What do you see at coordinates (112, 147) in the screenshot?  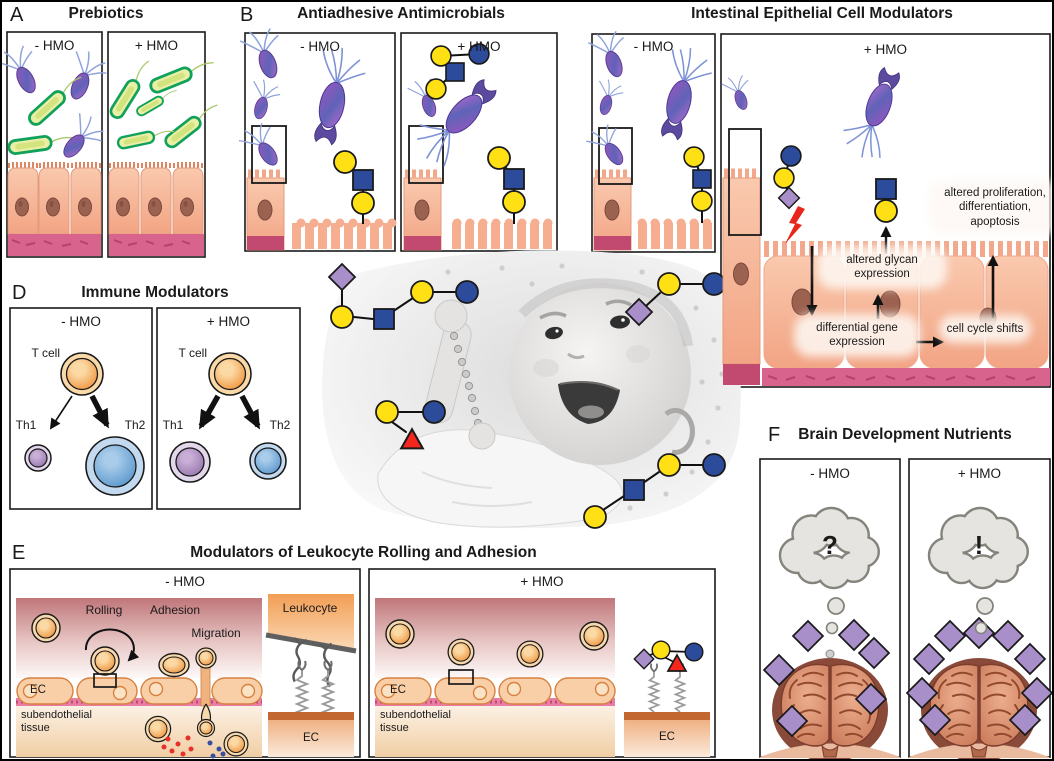 I see `panel-a-art` at bounding box center [112, 147].